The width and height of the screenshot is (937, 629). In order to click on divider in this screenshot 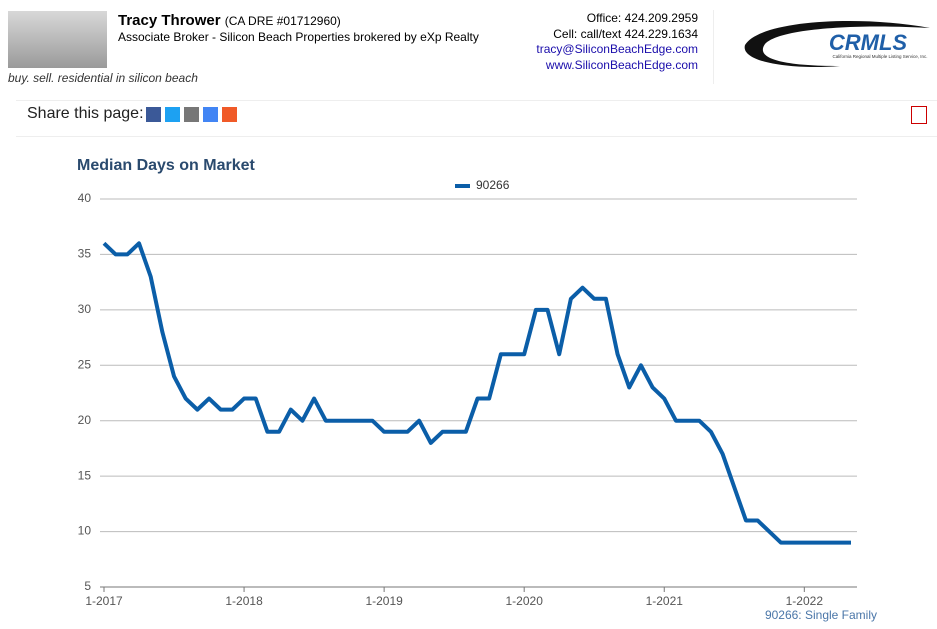, I will do `click(713, 47)`.